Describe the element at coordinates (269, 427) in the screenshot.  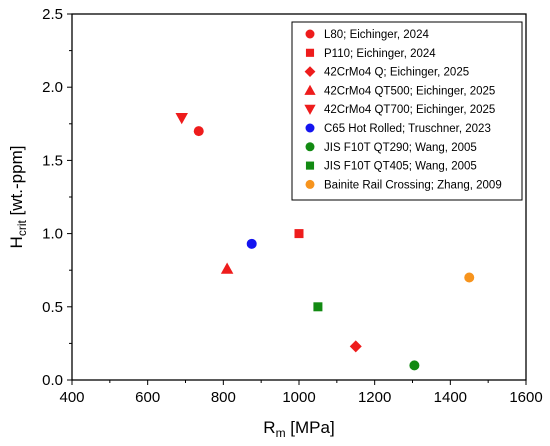
I see `x-axis-title-main: R` at that location.